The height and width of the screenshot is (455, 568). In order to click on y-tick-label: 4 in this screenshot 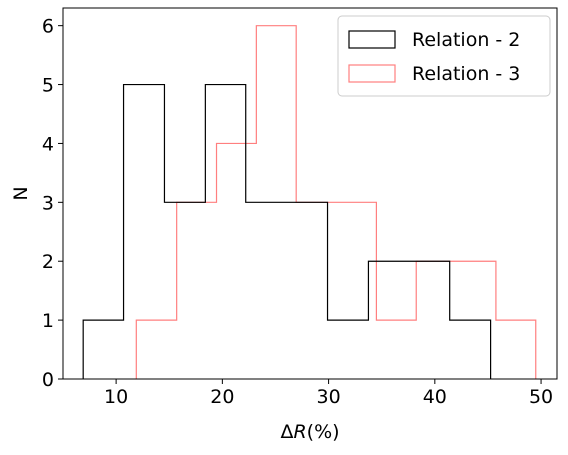, I will do `click(48, 144)`.